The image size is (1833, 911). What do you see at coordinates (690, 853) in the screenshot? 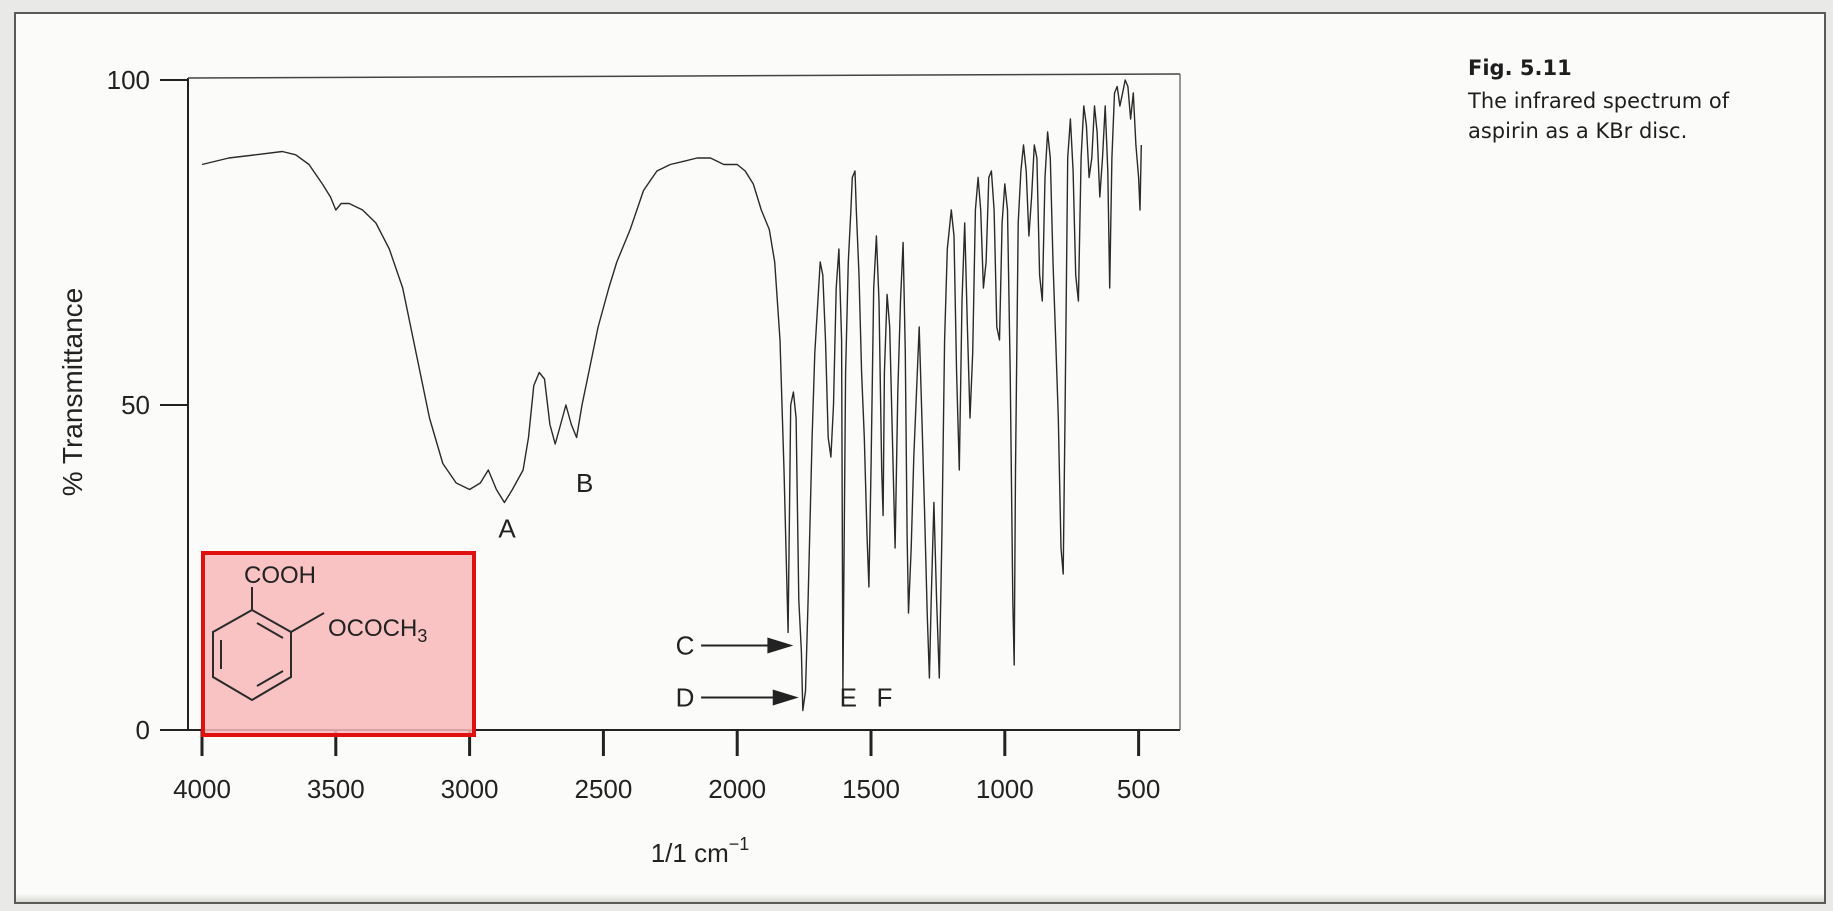
I see `x-axis-label-main: 1/1 cm` at bounding box center [690, 853].